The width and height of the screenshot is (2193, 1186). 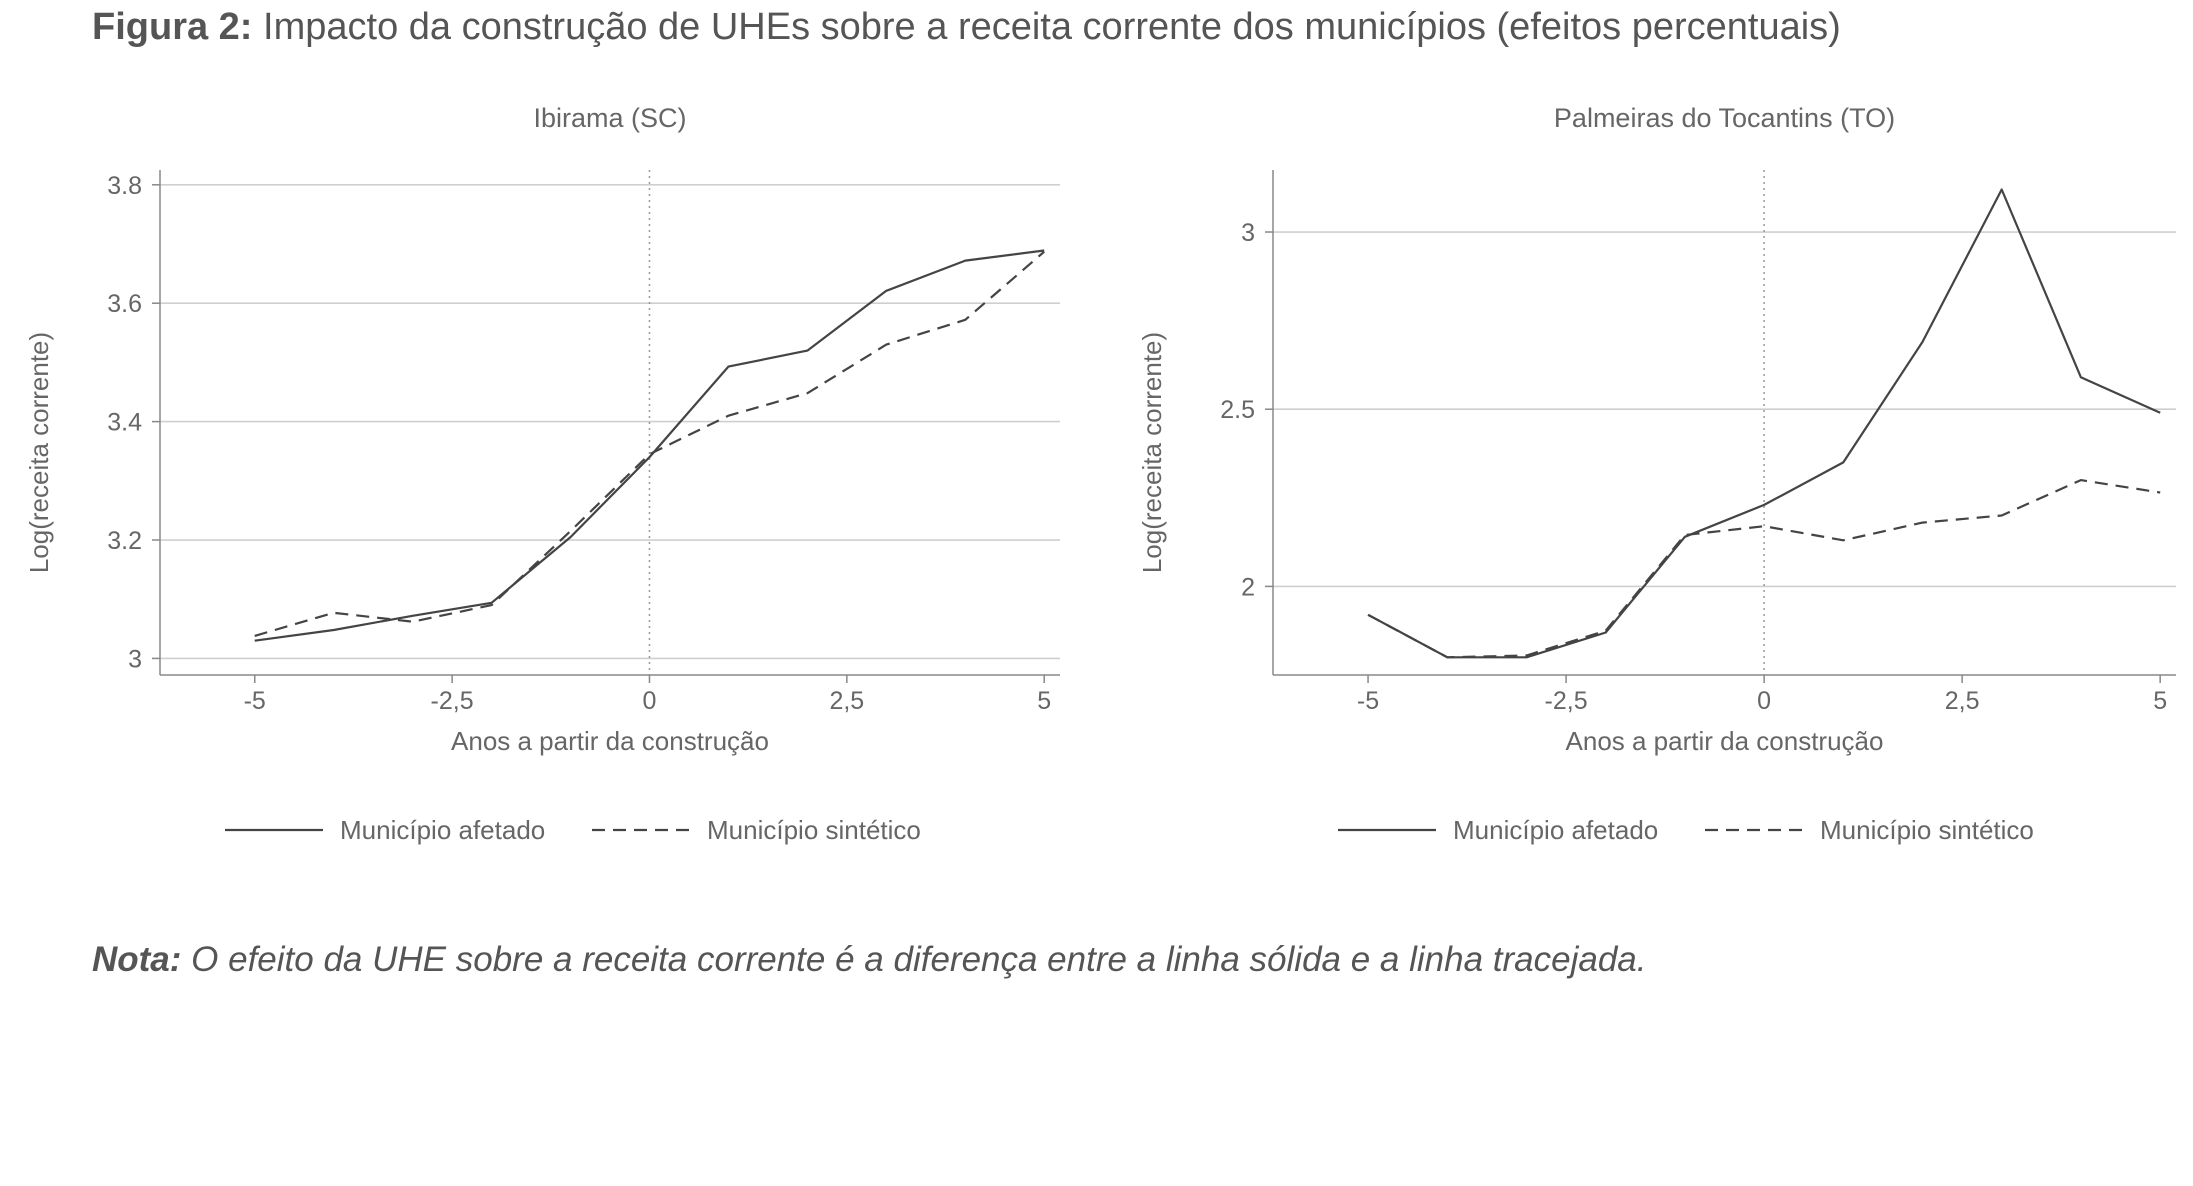 What do you see at coordinates (124, 541) in the screenshot?
I see `y-tick-label: 3.2` at bounding box center [124, 541].